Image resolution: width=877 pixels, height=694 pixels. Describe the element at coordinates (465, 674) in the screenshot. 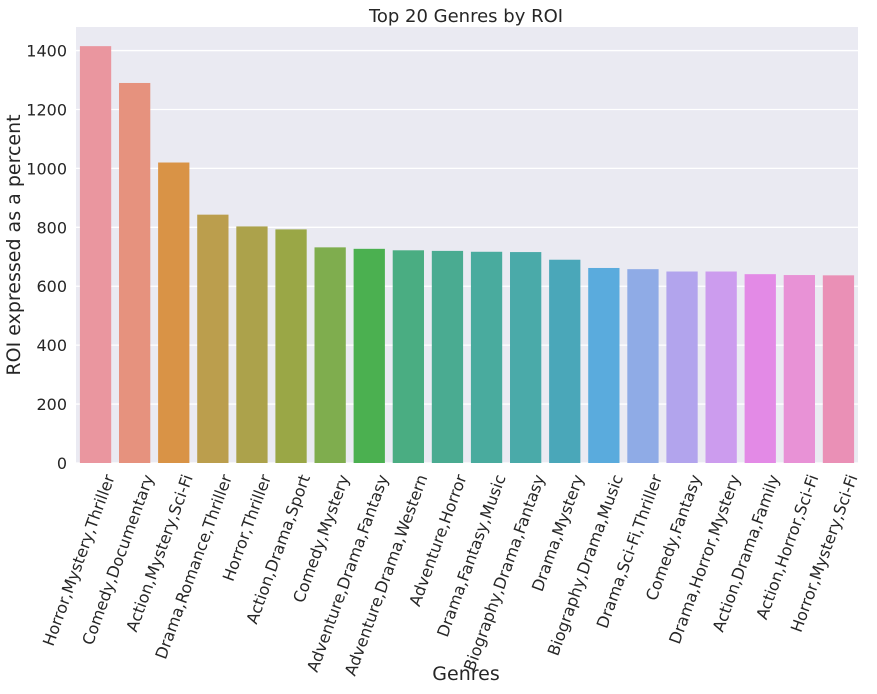

I see `x-axis-label: Genres` at that location.